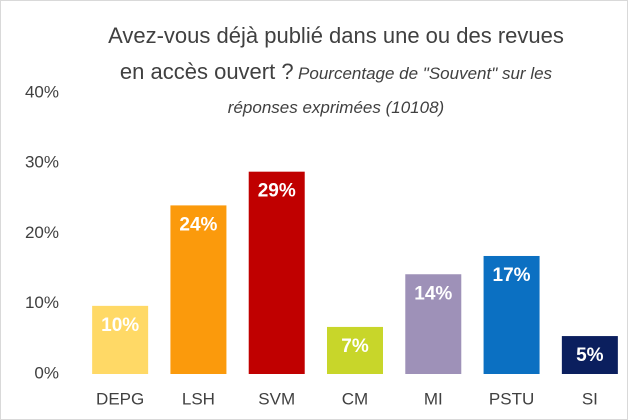 This screenshot has width=628, height=420. Describe the element at coordinates (590, 398) in the screenshot. I see `x-tick-label: SI` at that location.